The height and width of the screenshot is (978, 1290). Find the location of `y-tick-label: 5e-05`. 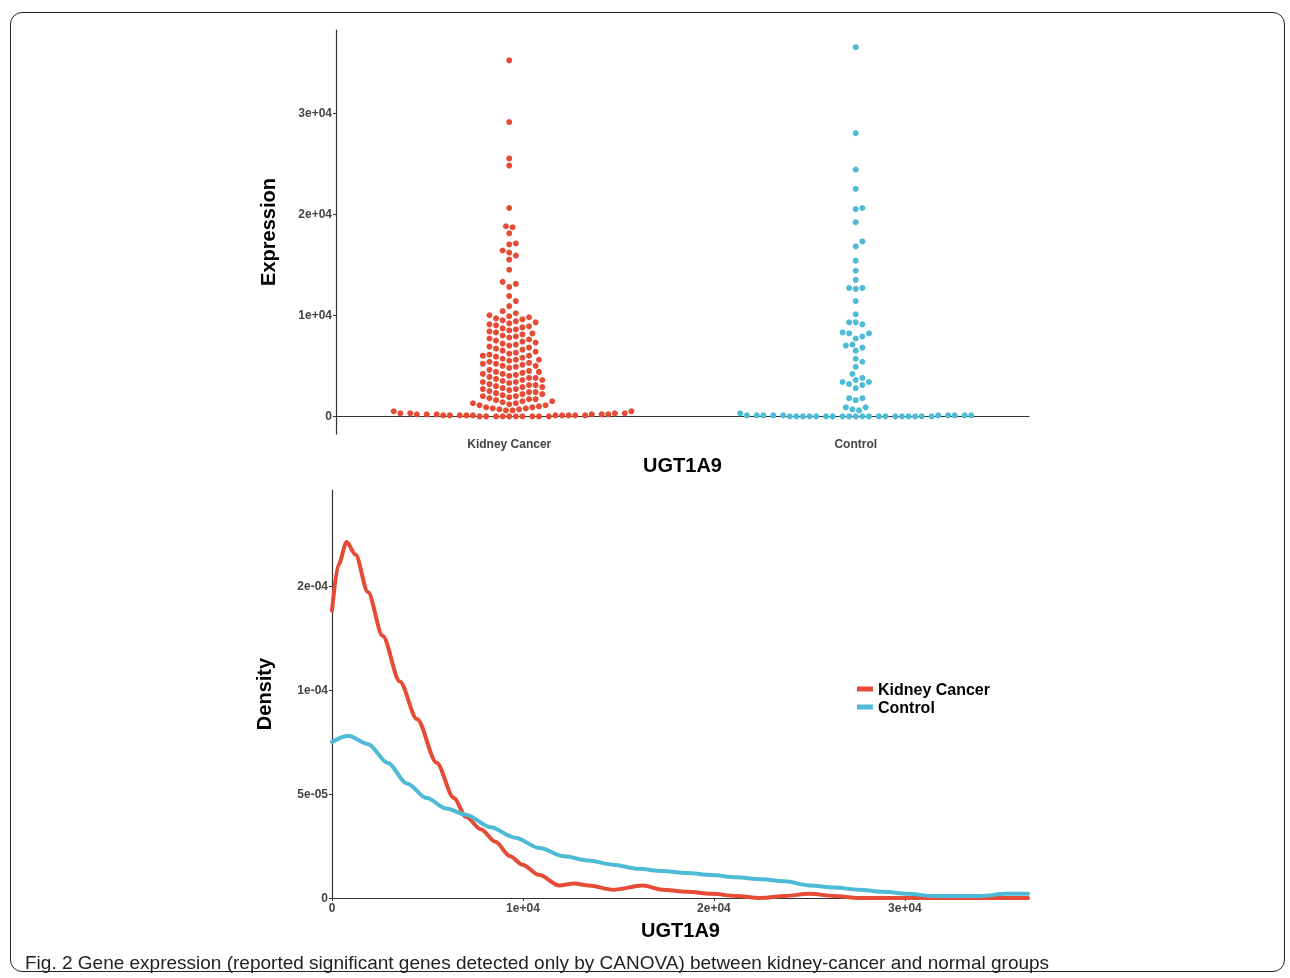

y-tick-label: 5e-05 is located at coordinates (313, 793).